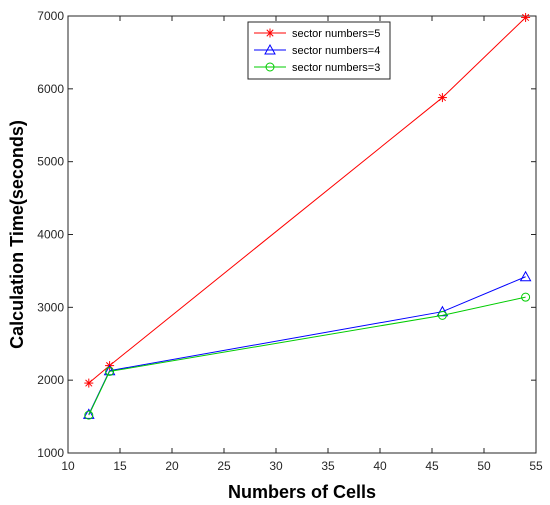 The width and height of the screenshot is (550, 505). Describe the element at coordinates (432, 466) in the screenshot. I see `x-tick-label: 45` at that location.